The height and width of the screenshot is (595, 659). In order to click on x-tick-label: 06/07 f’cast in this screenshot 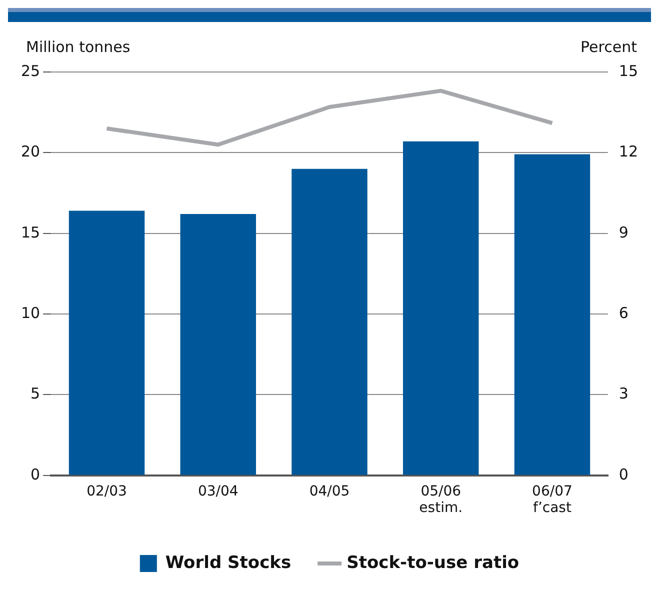, I will do `click(552, 499)`.